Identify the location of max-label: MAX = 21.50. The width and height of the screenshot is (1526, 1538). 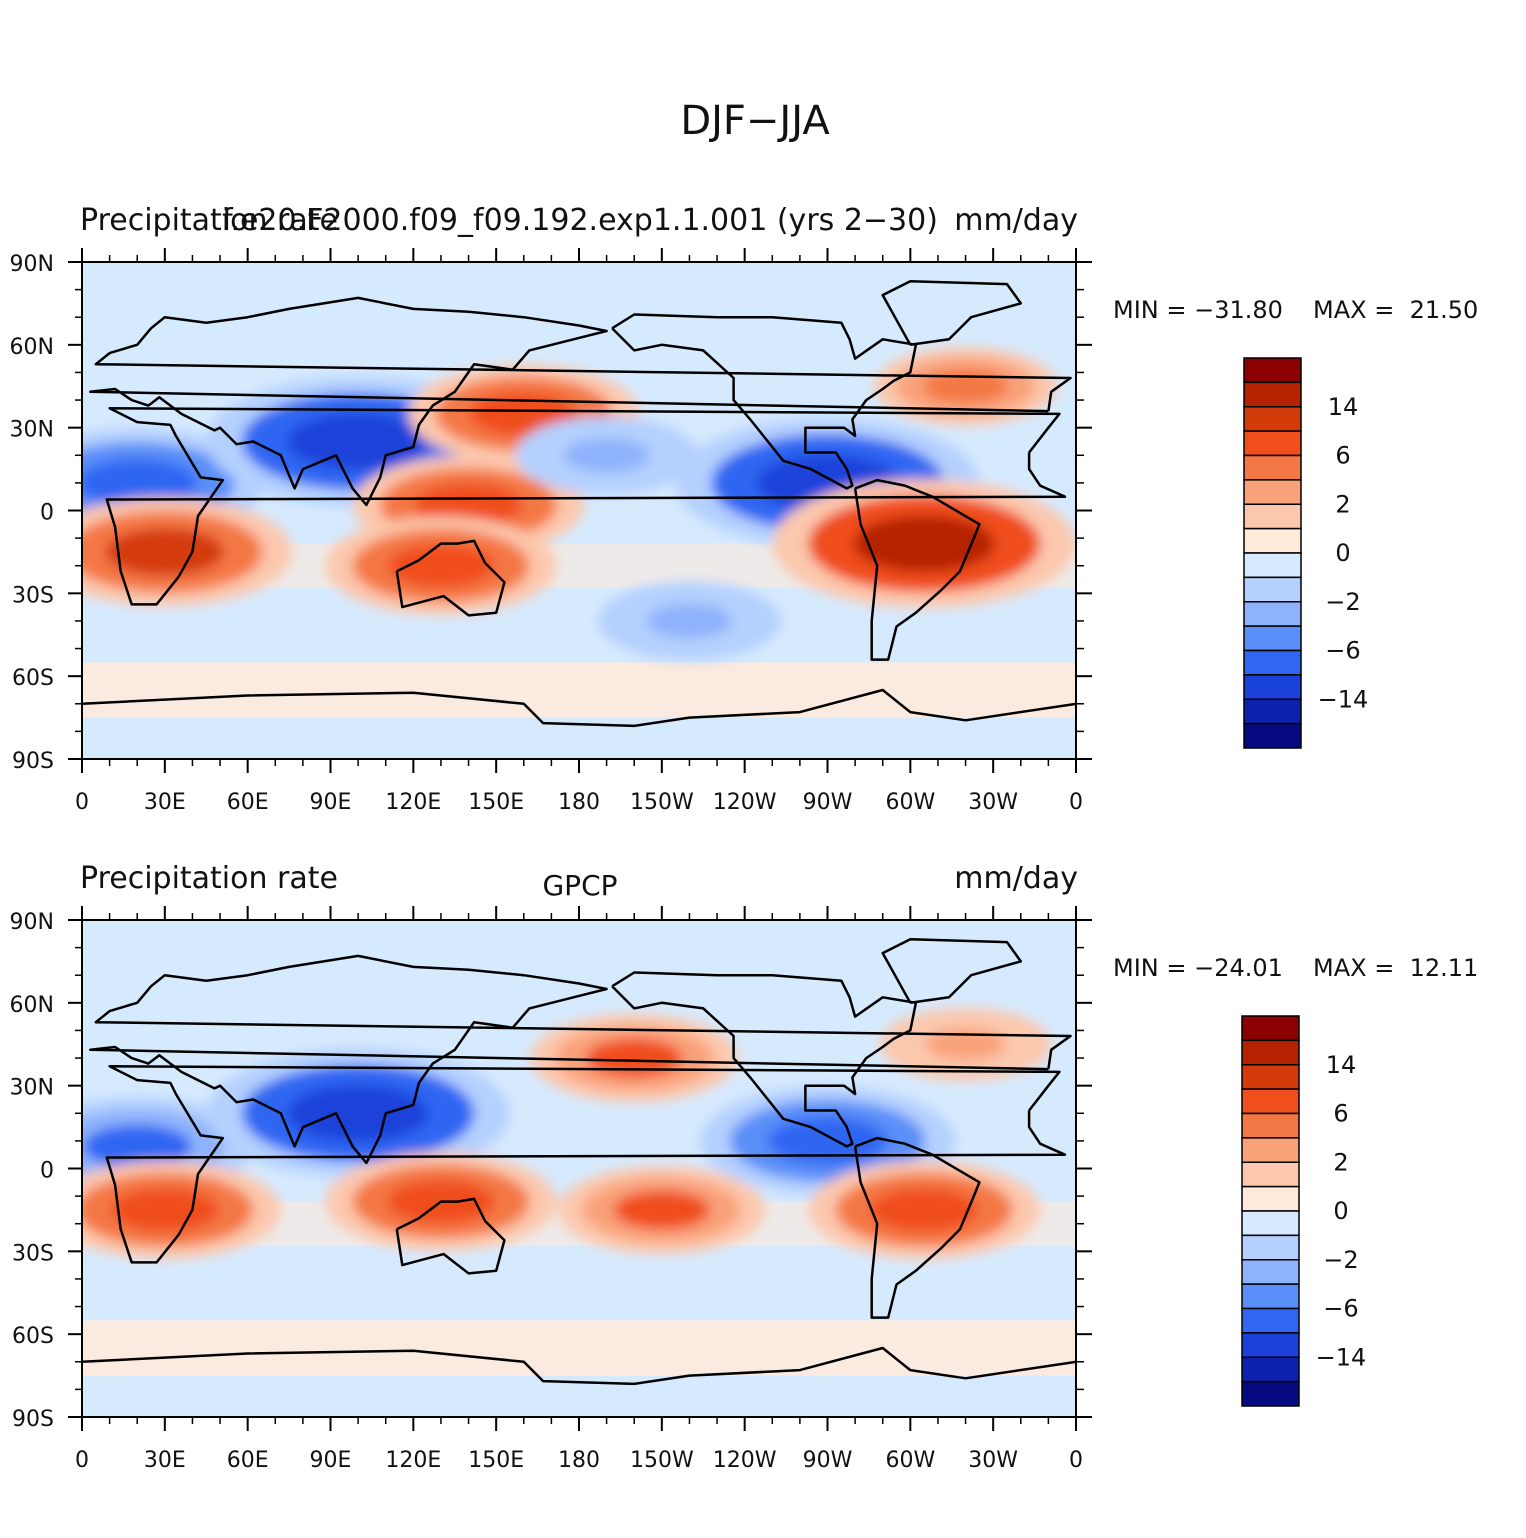
(1395, 310).